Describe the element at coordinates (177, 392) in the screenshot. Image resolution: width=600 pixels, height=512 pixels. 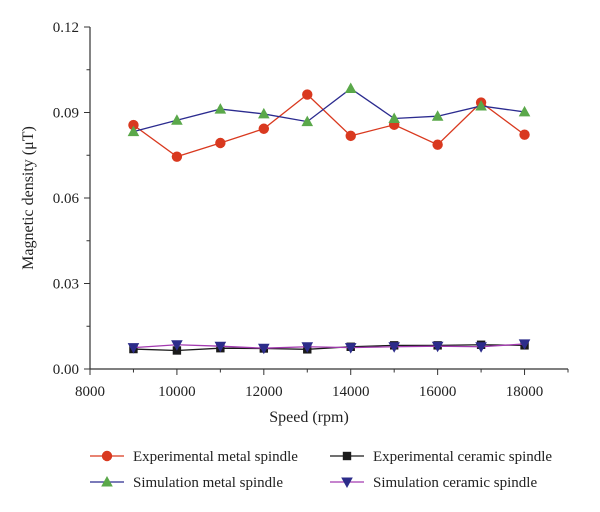
I see `x-tick-label: 10000` at that location.